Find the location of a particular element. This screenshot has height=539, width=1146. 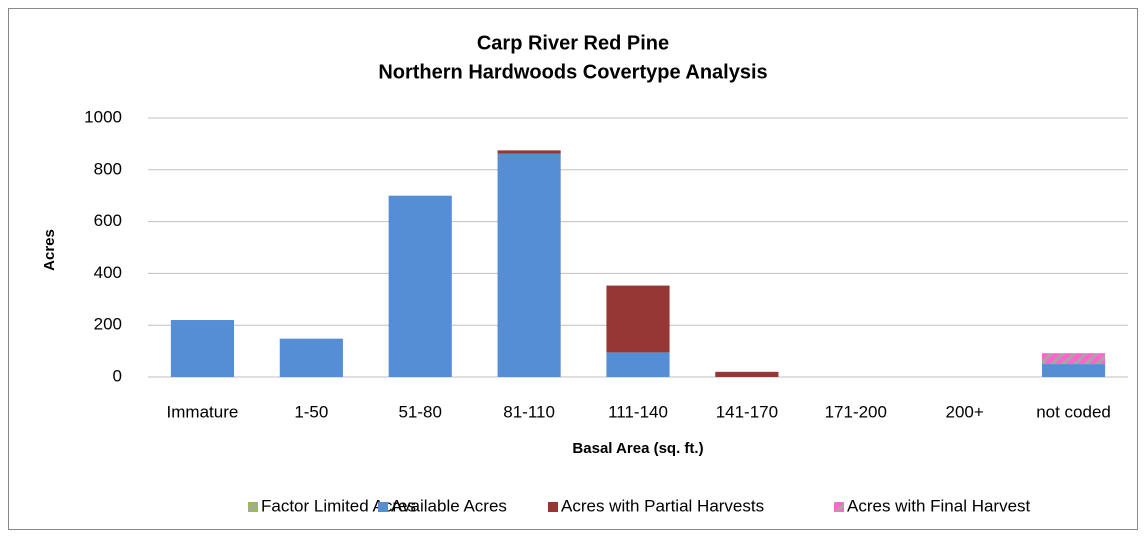

legend-label: Factor Limited Acres is located at coordinates (338, 505).